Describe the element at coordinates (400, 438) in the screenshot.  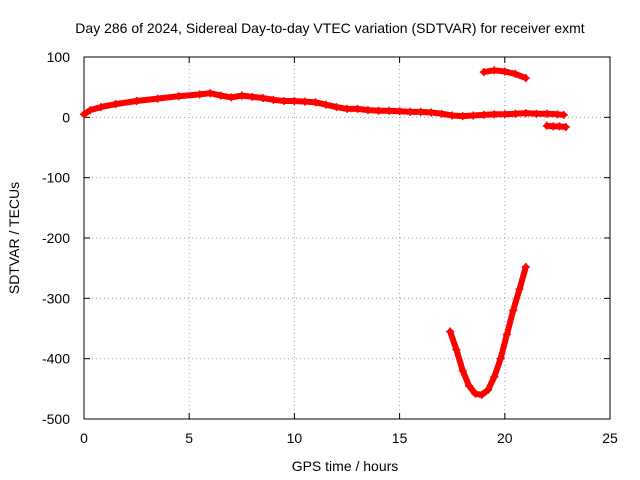
I see `x-tick-label: 15` at that location.